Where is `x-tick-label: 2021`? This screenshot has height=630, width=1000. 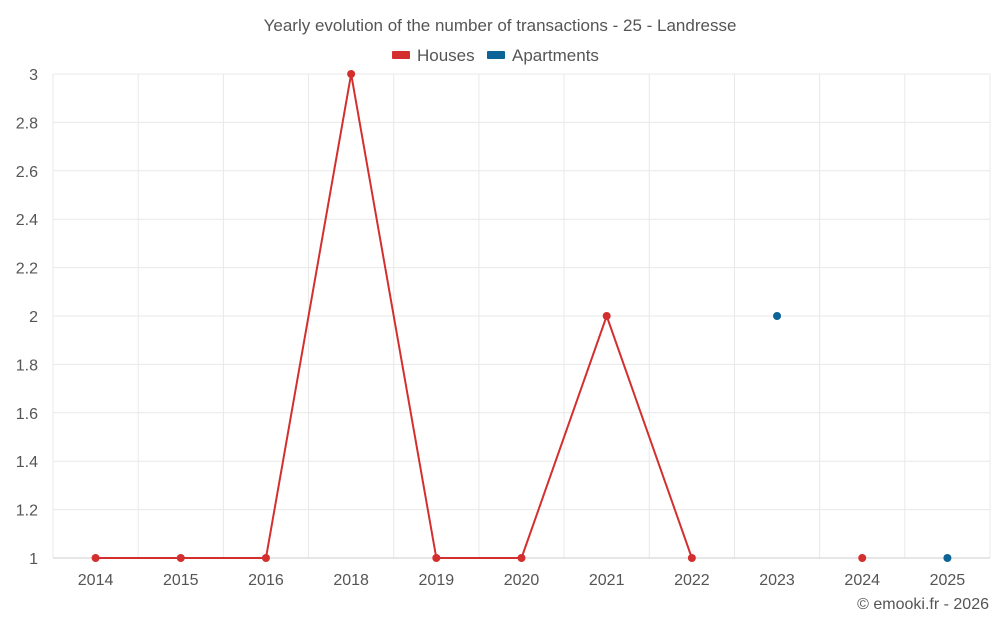
x-tick-label: 2021 is located at coordinates (607, 580).